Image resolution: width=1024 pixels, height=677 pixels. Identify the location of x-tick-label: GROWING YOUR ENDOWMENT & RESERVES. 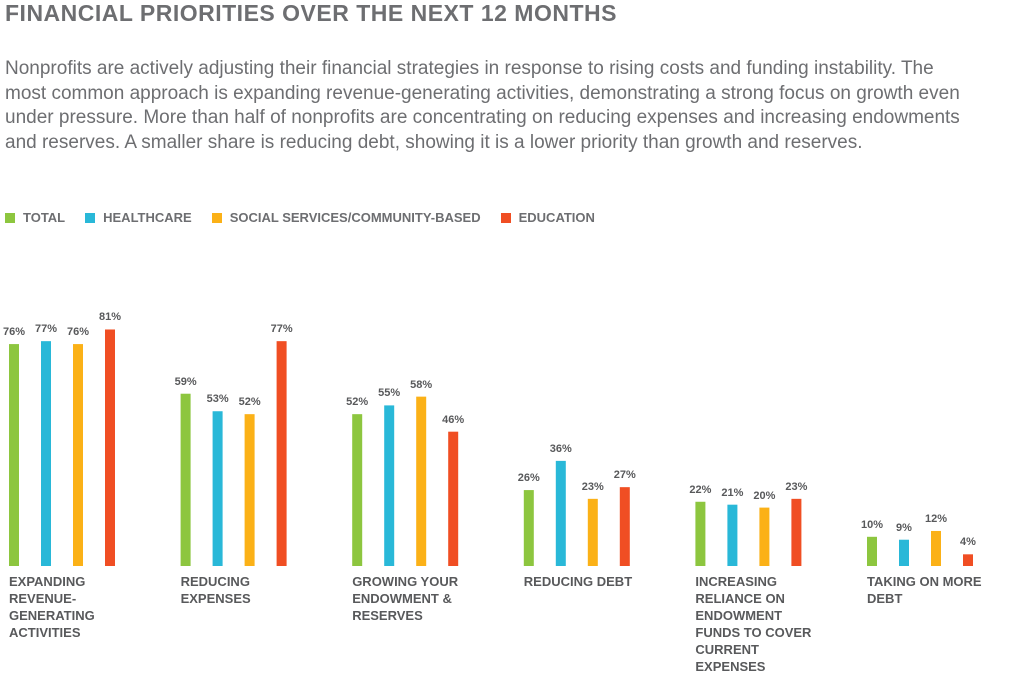
(405, 598).